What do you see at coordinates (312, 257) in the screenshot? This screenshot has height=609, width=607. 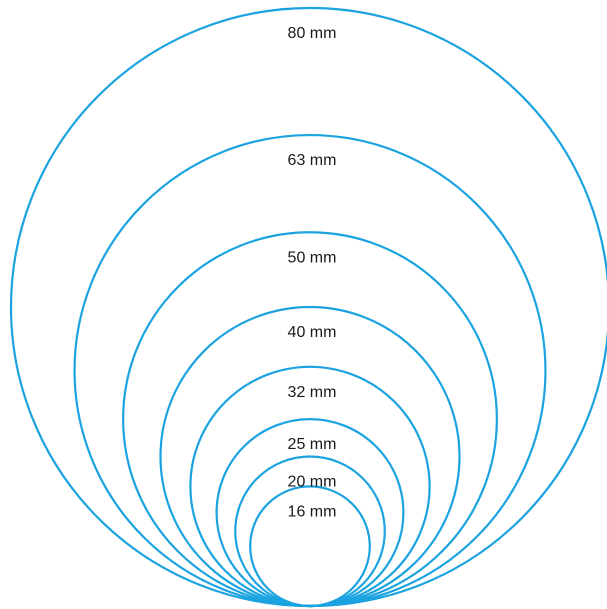 I see `ring-label-50mm: 50 mm` at bounding box center [312, 257].